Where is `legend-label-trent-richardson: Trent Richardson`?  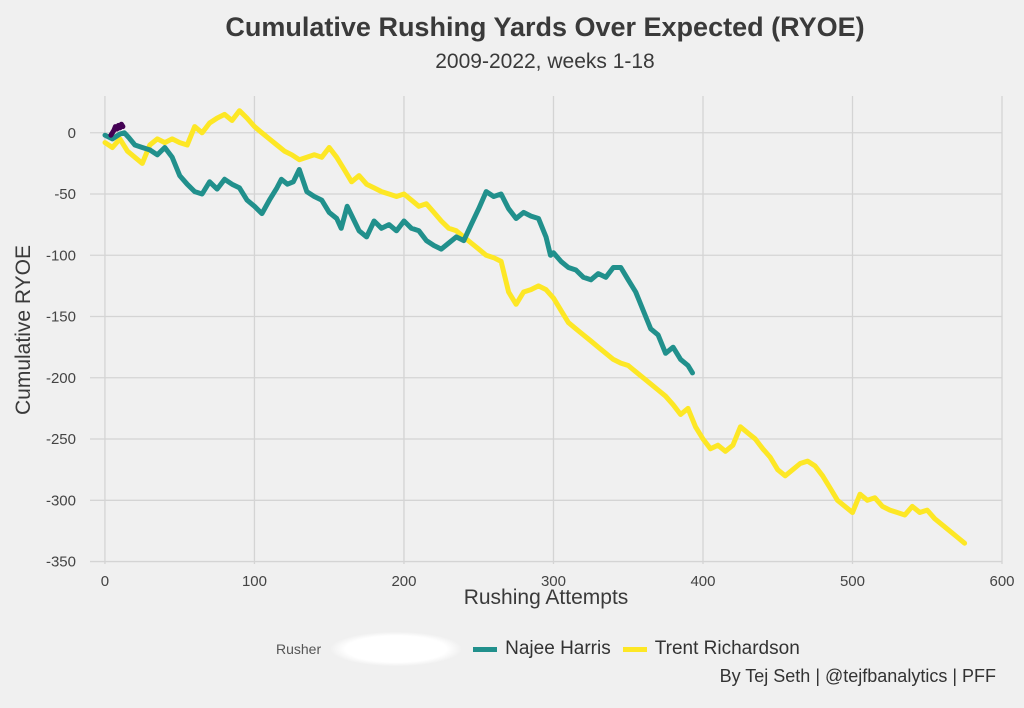 legend-label-trent-richardson: Trent Richardson is located at coordinates (727, 648).